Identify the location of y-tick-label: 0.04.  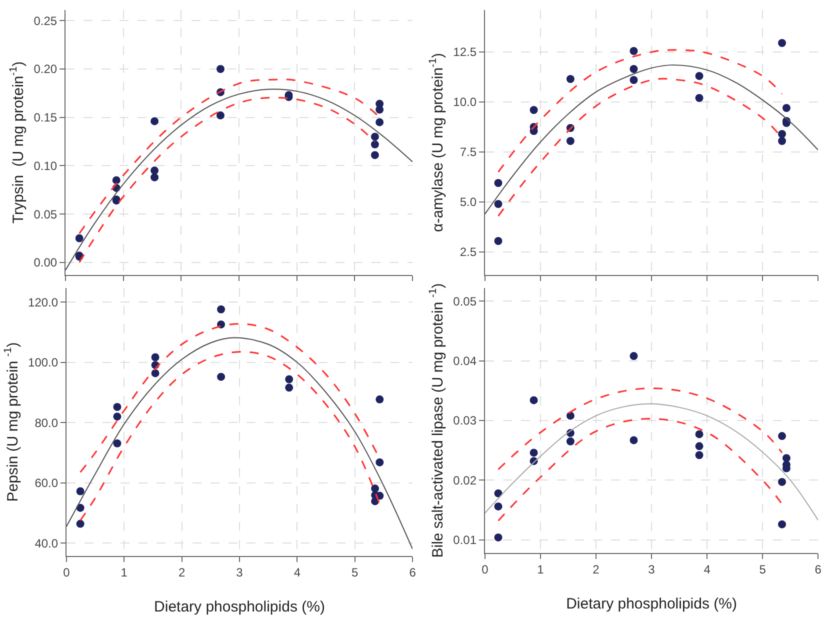
(465, 361).